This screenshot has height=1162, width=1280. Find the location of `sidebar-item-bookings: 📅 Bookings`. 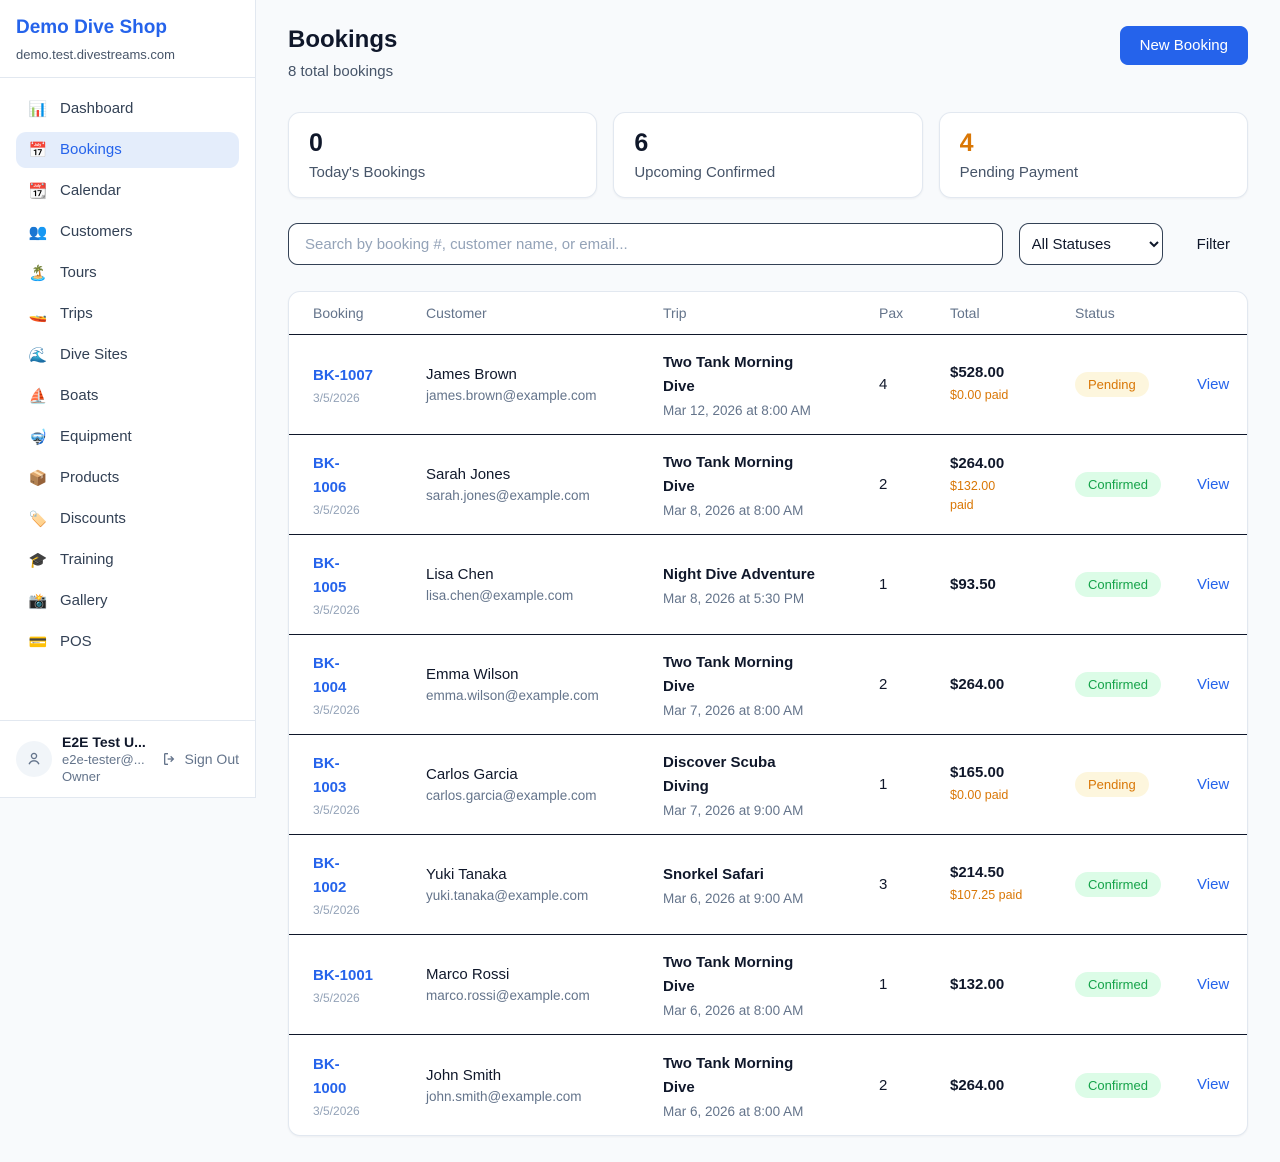

sidebar-item-bookings: 📅 Bookings is located at coordinates (127, 149).